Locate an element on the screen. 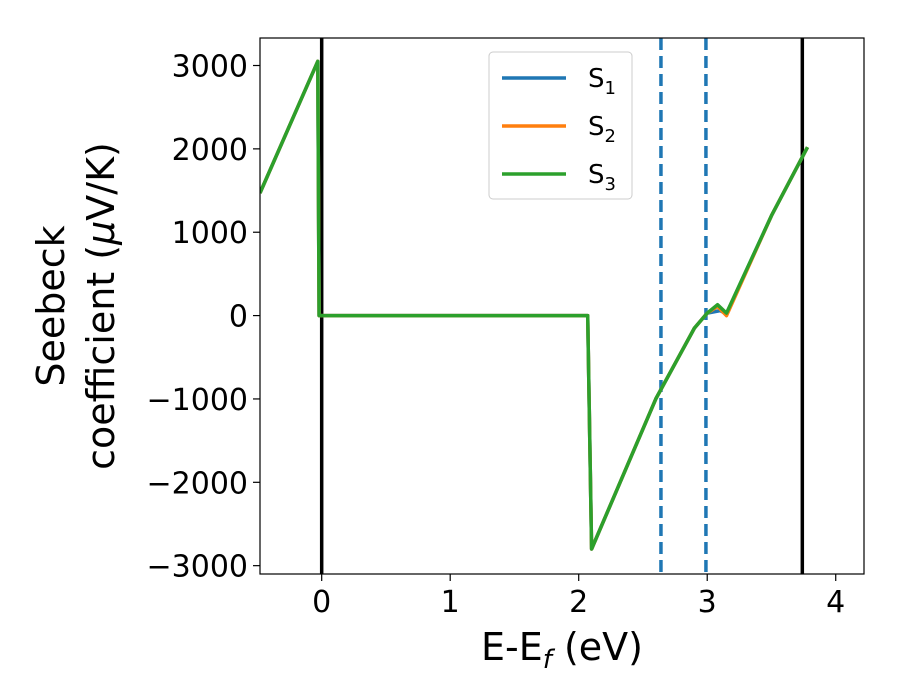 The height and width of the screenshot is (700, 900). y-tick-label: 2000 is located at coordinates (210, 150).